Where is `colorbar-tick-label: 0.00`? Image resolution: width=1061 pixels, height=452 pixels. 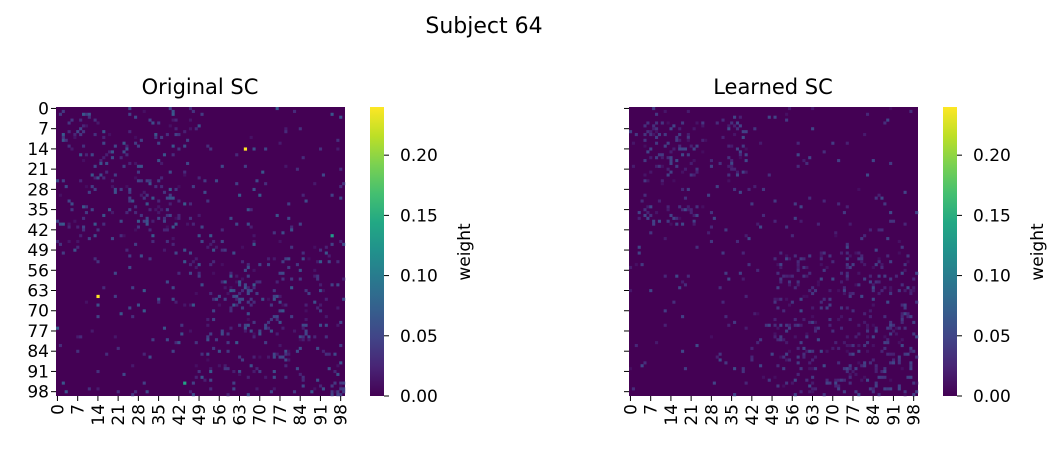
colorbar-tick-label: 0.00 is located at coordinates (992, 397).